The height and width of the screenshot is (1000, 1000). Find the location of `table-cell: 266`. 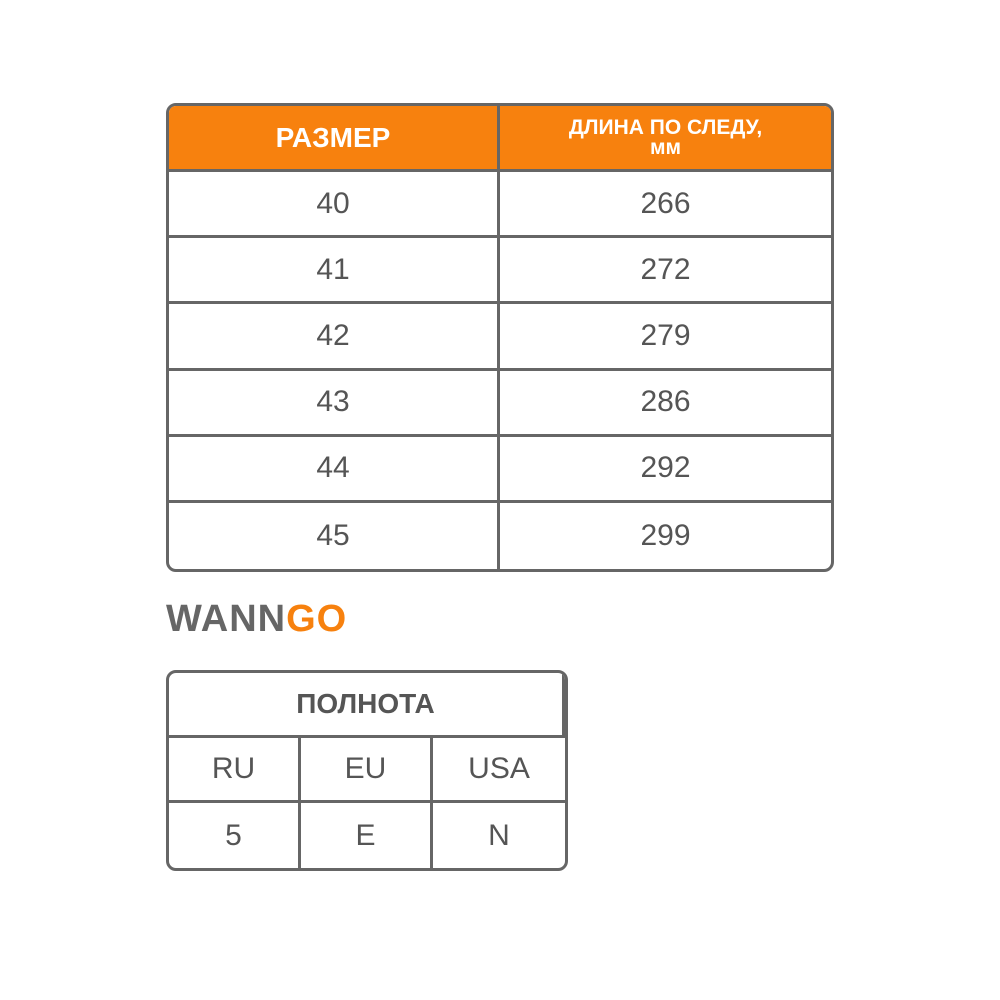

table-cell: 266 is located at coordinates (665, 205).